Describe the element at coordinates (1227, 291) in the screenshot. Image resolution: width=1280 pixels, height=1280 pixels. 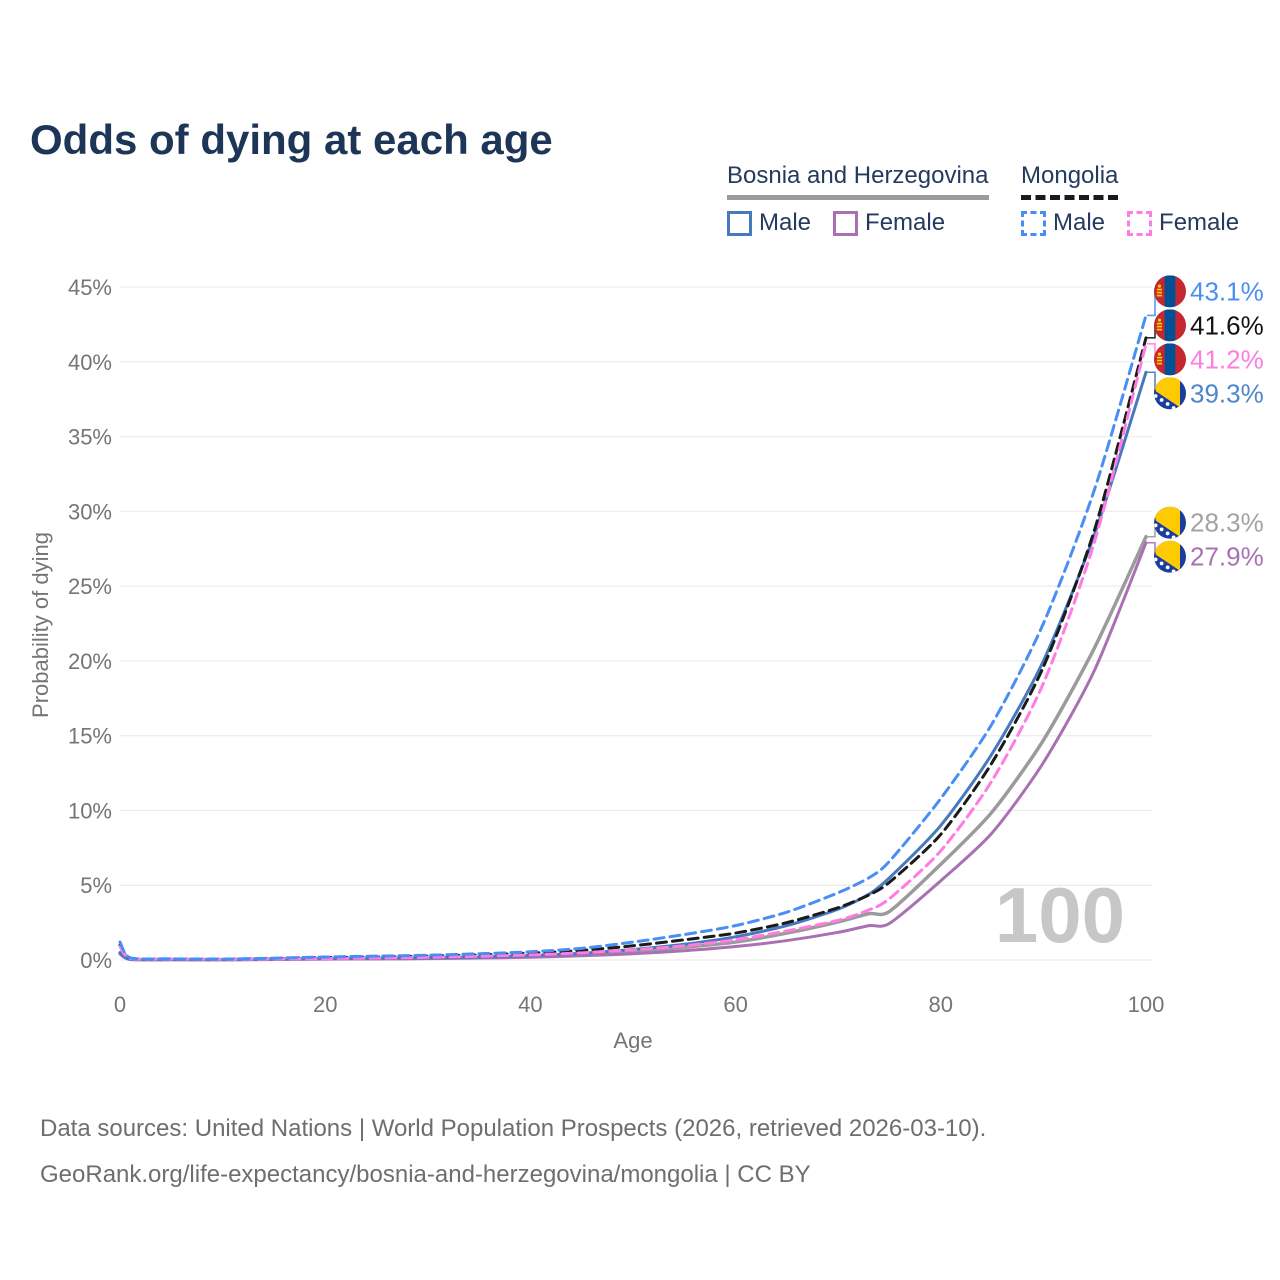
I see `end-label-mongolia-male: 43.1%` at that location.